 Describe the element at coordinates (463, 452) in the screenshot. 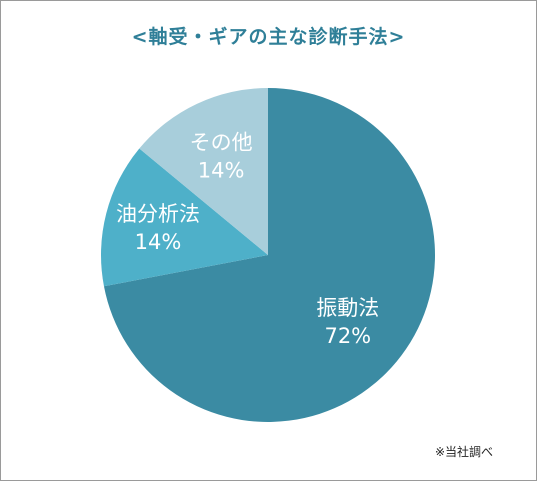

I see `footnote: ※当社調べ` at that location.